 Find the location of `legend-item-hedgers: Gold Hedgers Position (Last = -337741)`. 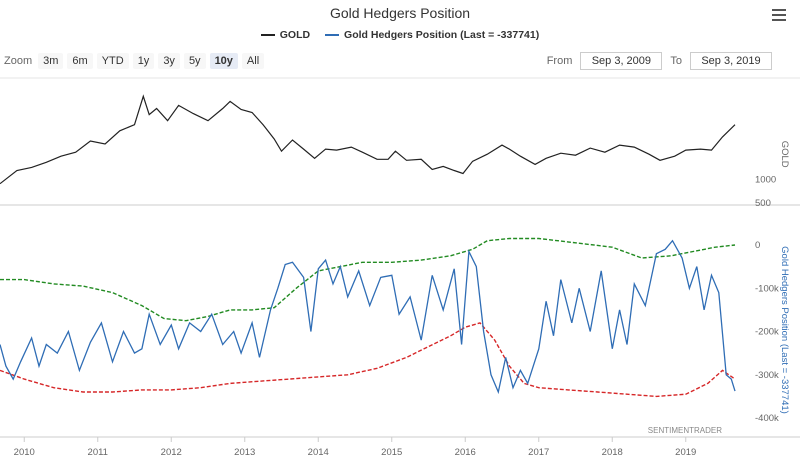

legend-item-hedgers: Gold Hedgers Position (Last = -337741) is located at coordinates (432, 35).